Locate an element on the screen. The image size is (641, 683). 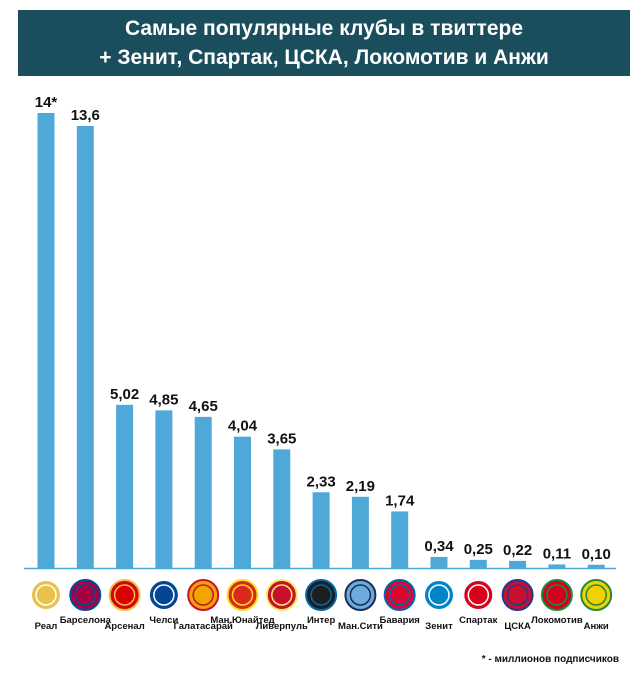
value-label: 0,10 is located at coordinates (596, 554).